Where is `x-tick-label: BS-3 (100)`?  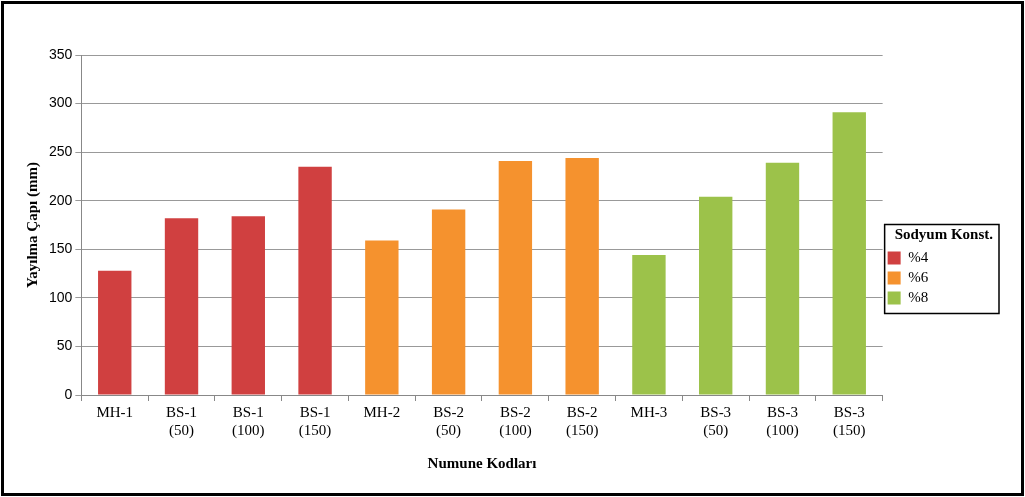 x-tick-label: BS-3 (100) is located at coordinates (782, 421).